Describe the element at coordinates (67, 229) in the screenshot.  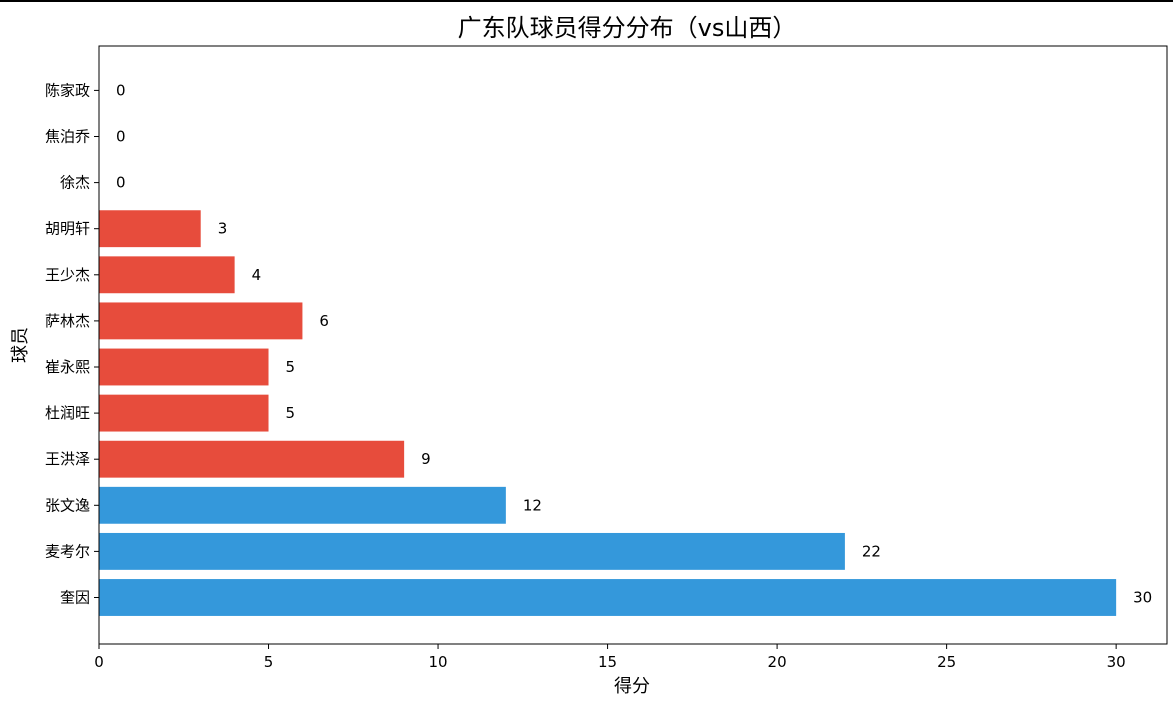
I see `y-tick-label-8: 胡明轩` at that location.